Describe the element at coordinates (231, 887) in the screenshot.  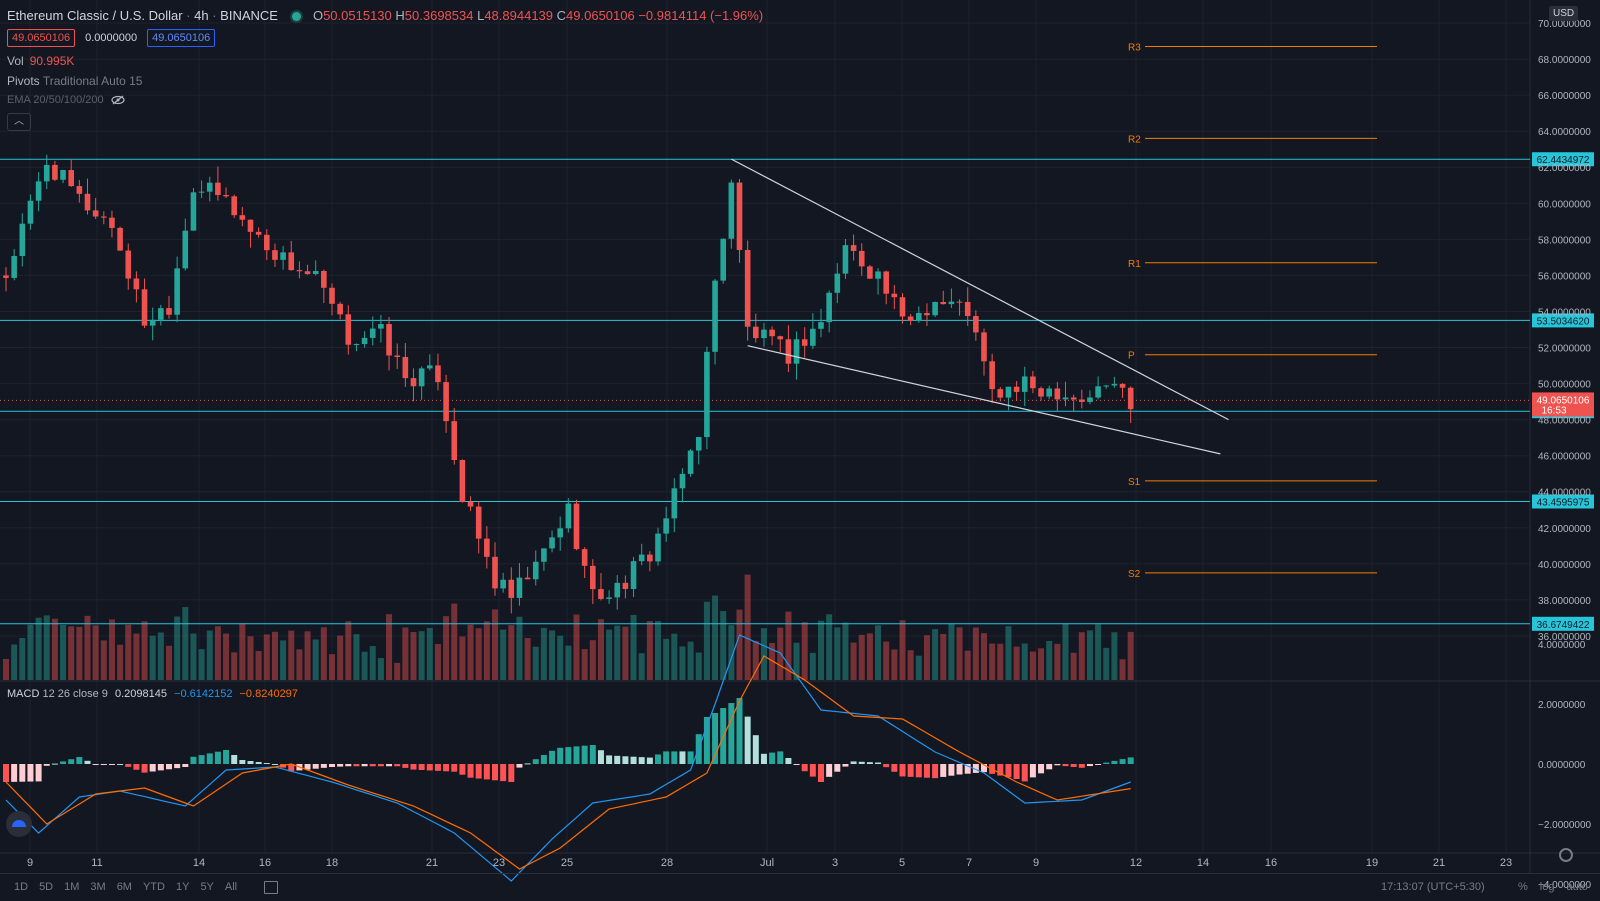
I see `range-all: All` at that location.